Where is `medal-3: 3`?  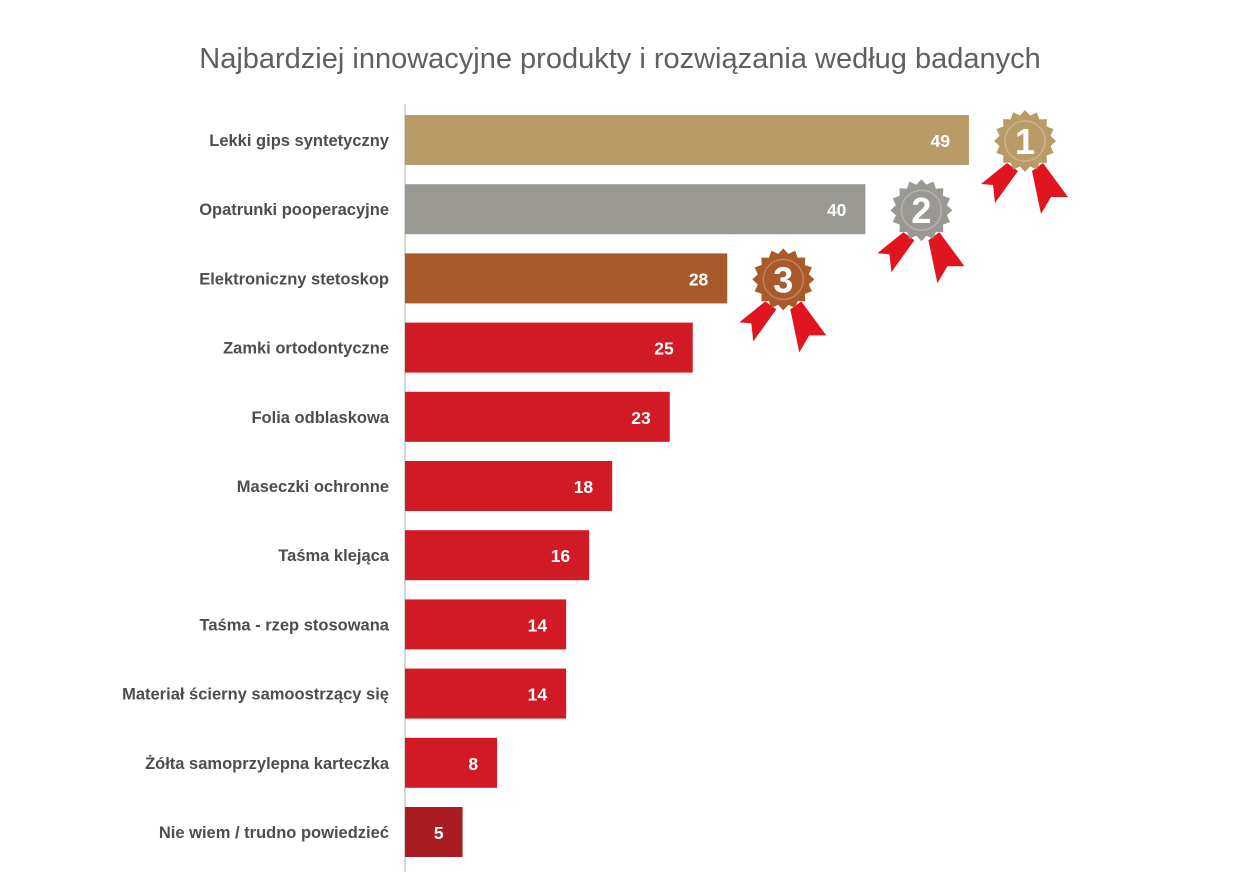 medal-3: 3 is located at coordinates (783, 300).